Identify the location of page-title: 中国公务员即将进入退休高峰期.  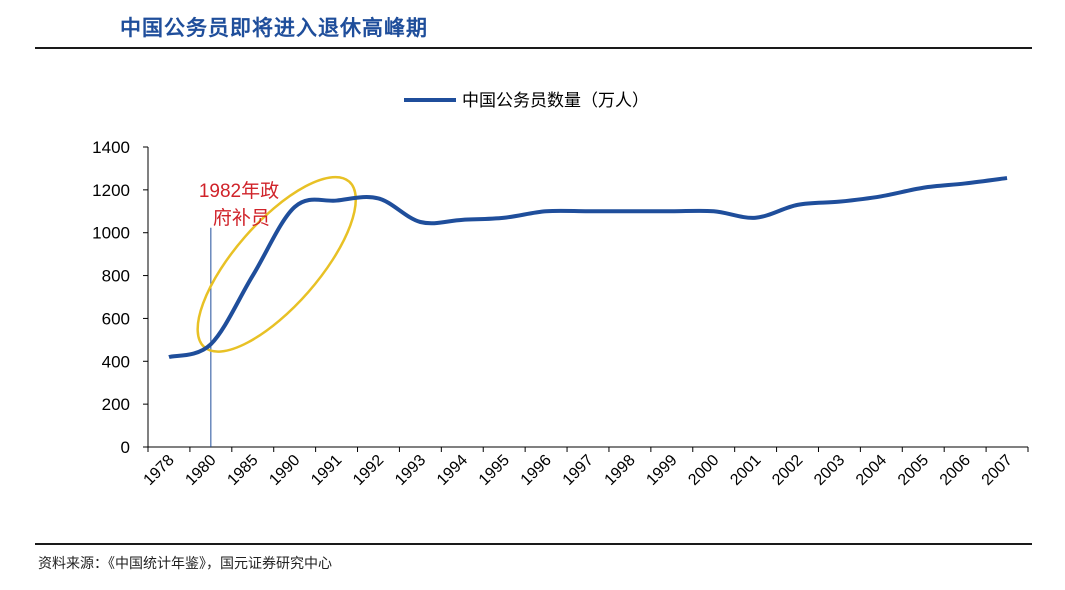
(274, 28).